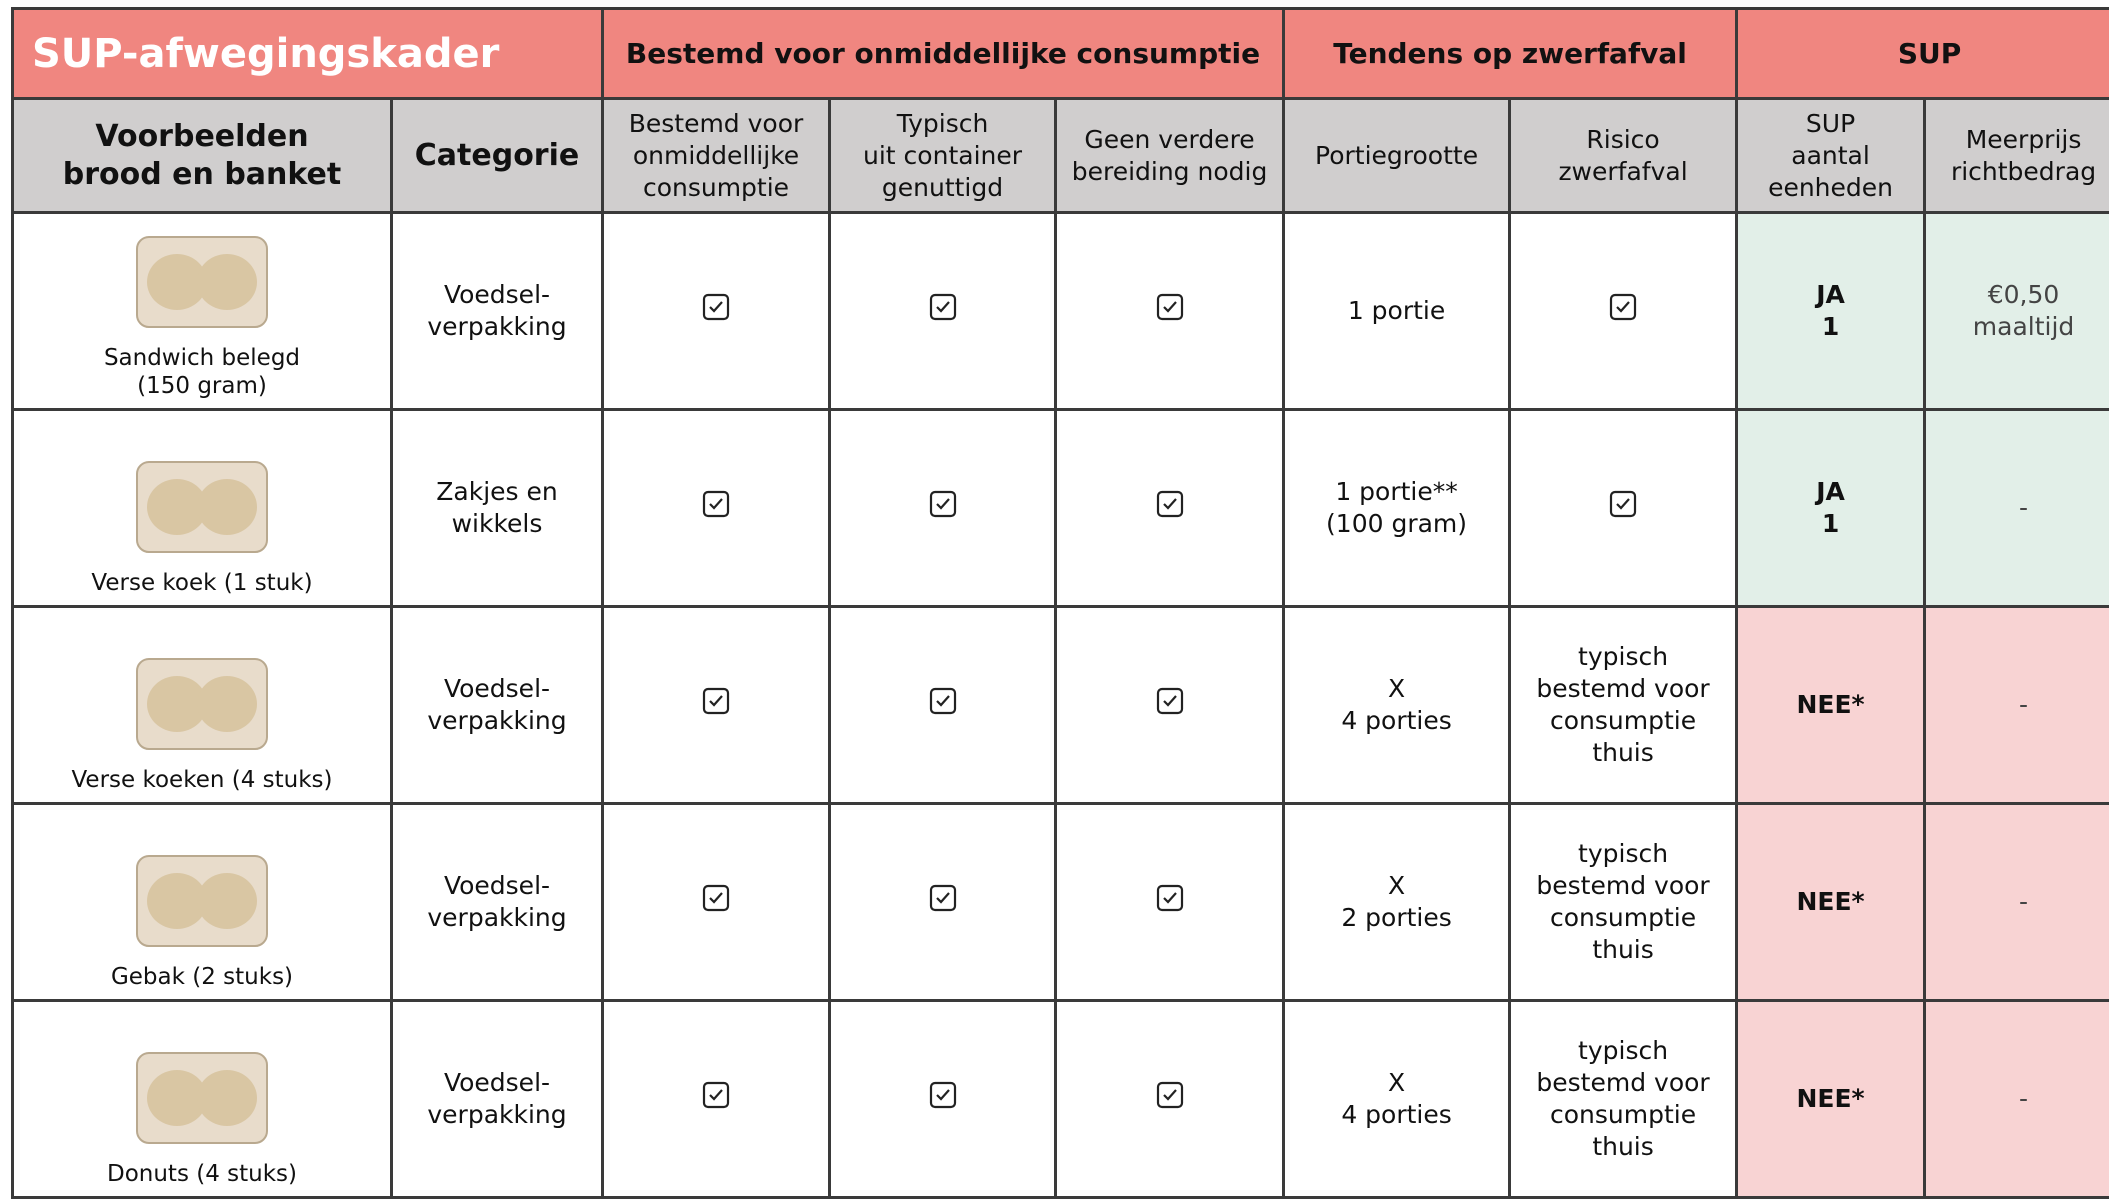 This screenshot has width=2109, height=1199. I want to click on category-cell: Zakjes en wikkels, so click(497, 508).